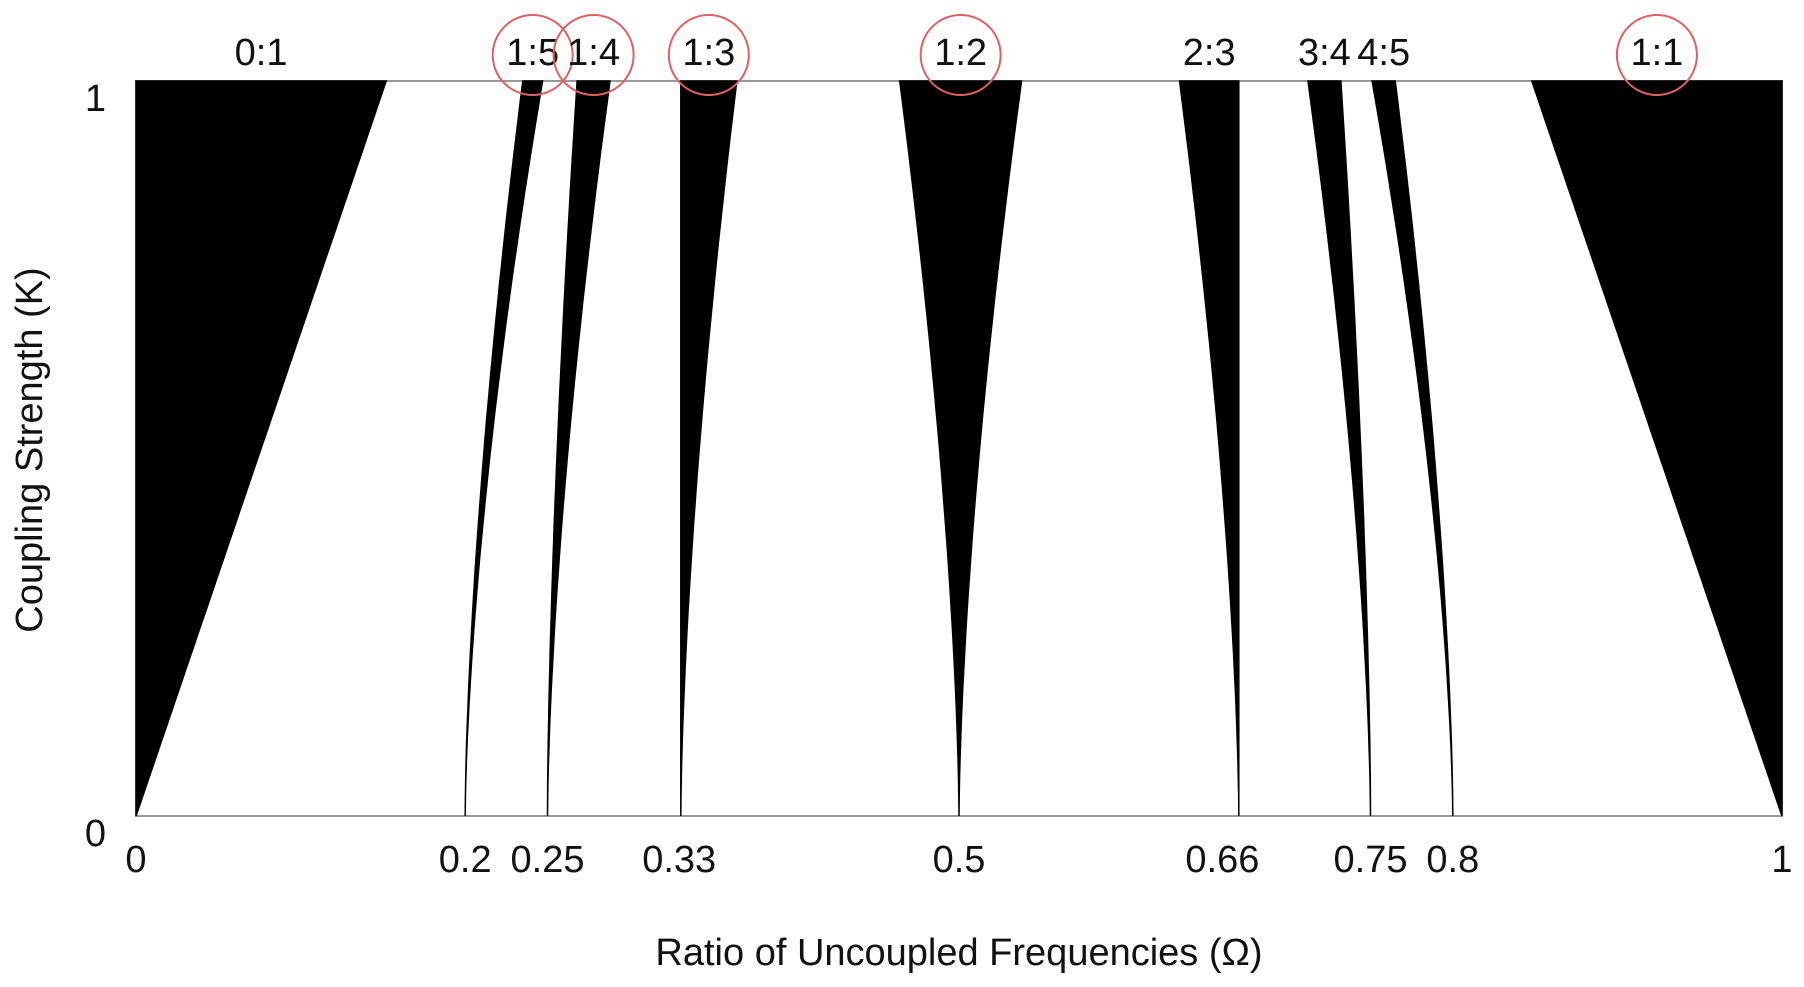 This screenshot has width=1804, height=987. I want to click on tongue-label: 1:5, so click(532, 53).